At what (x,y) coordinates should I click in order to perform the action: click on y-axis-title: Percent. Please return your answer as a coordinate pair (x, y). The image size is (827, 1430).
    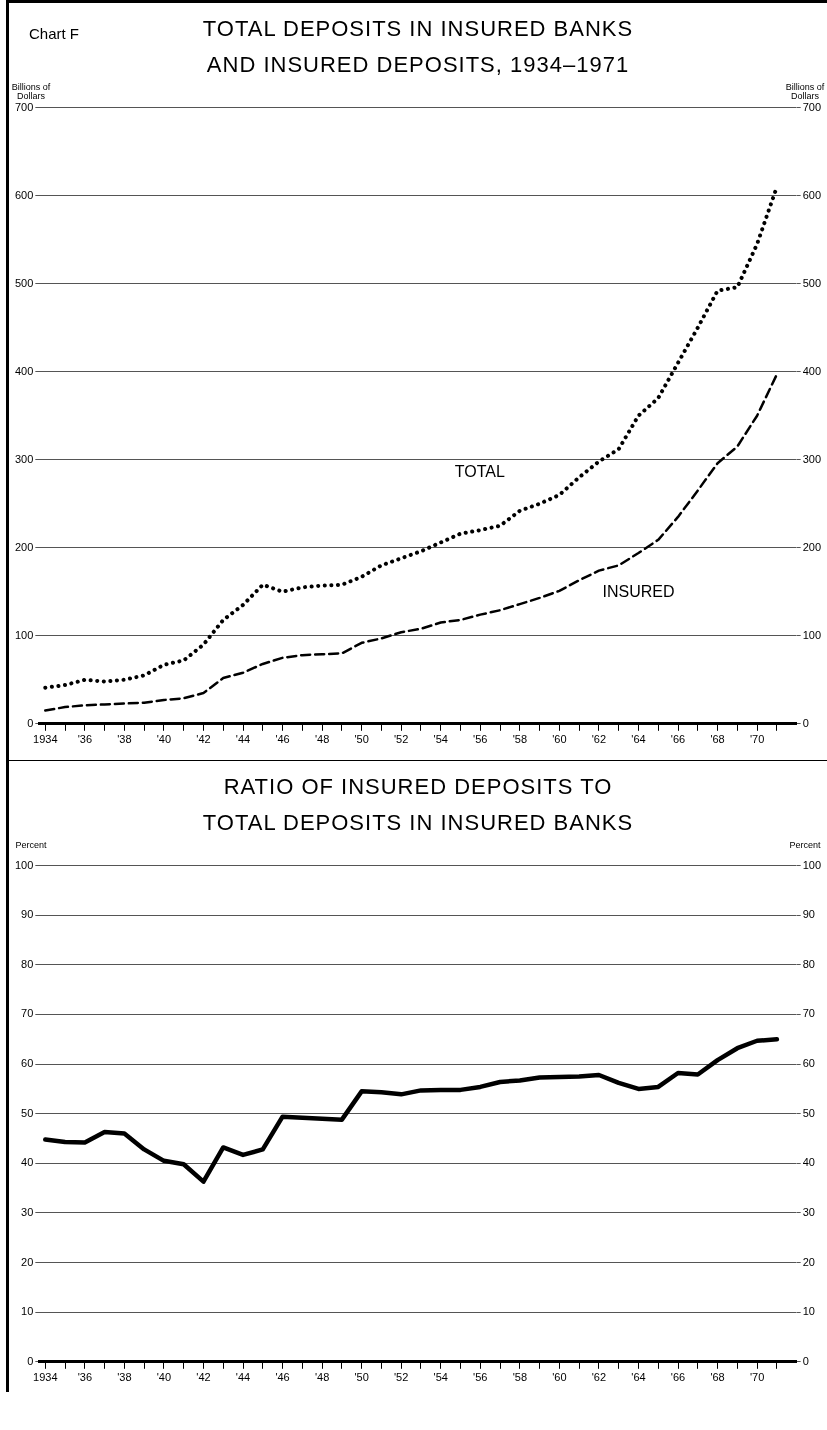
    Looking at the image, I should click on (31, 845).